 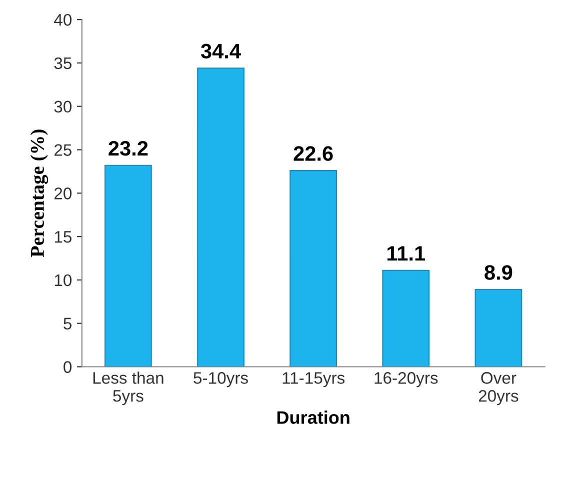 I want to click on y-tick-label: 15, so click(x=63, y=237).